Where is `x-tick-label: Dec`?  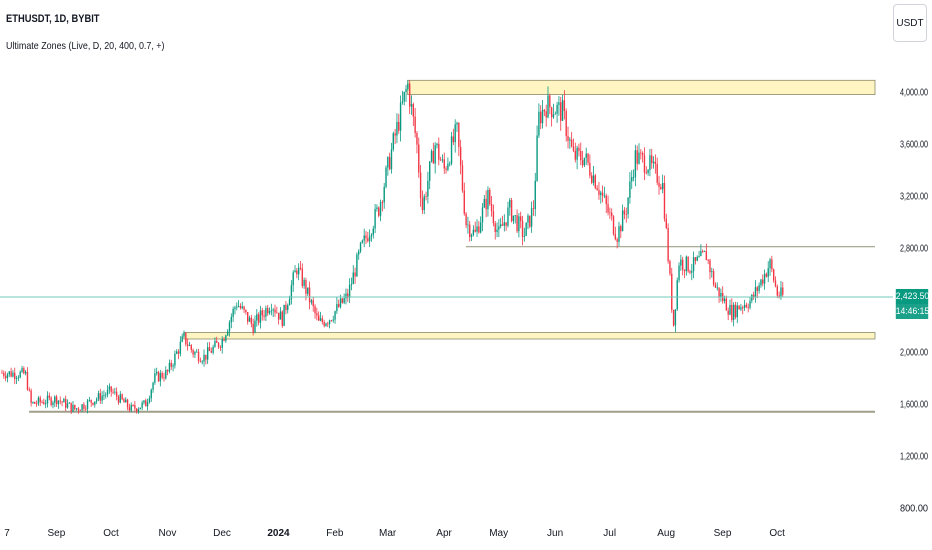 x-tick-label: Dec is located at coordinates (222, 533).